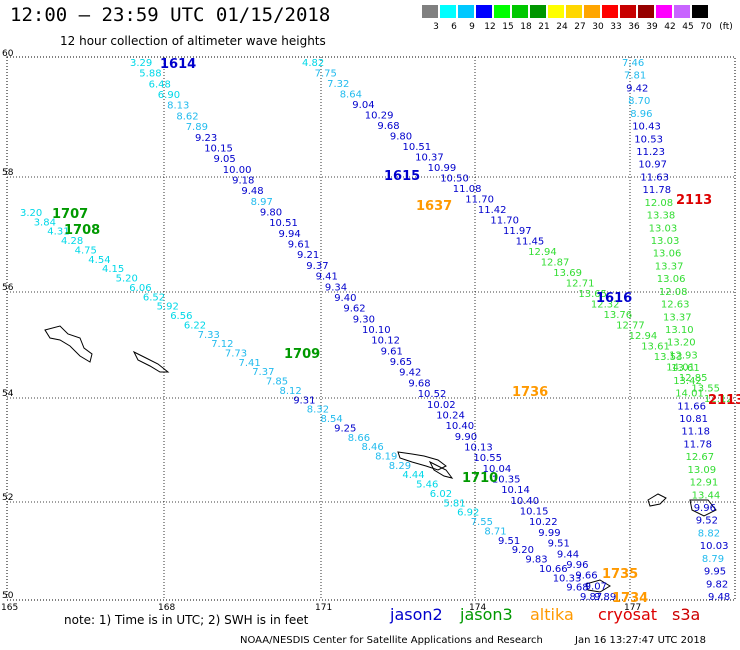 The image size is (740, 650). Describe the element at coordinates (417, 147) in the screenshot. I see `wave-height-value: 10.51` at that location.